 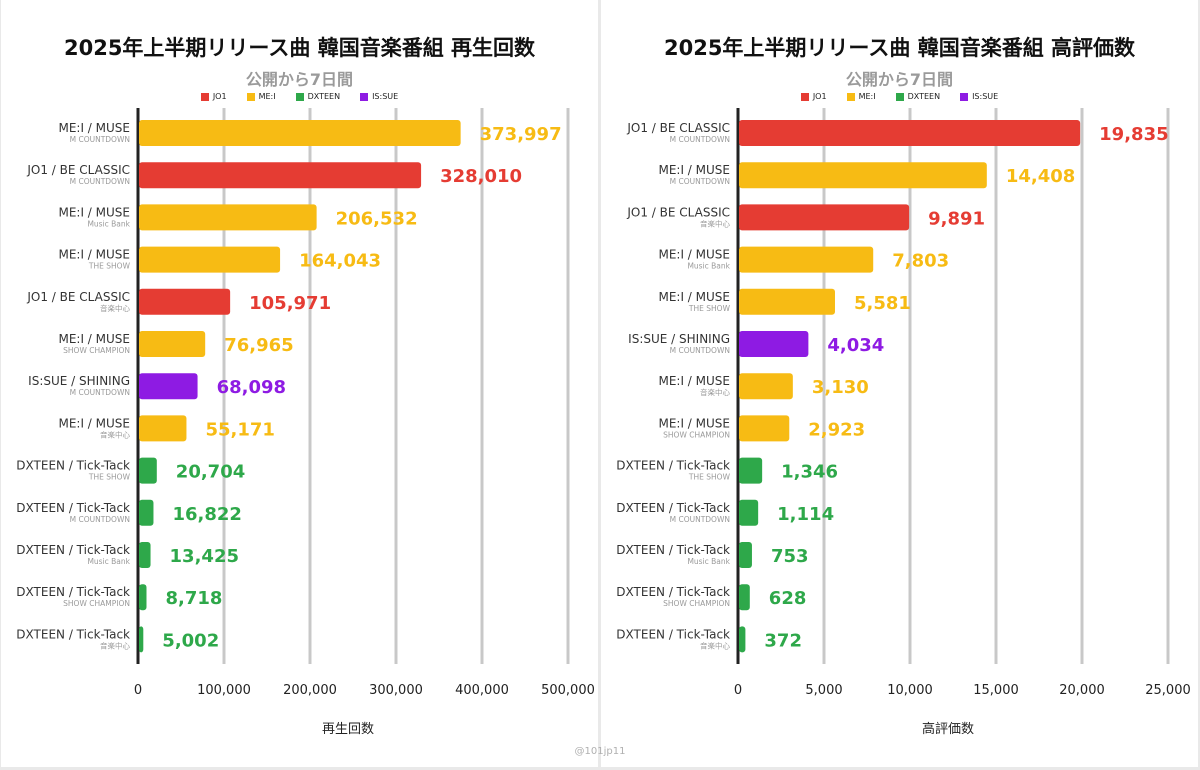 I want to click on x-tick-label: 10,000, so click(x=910, y=690).